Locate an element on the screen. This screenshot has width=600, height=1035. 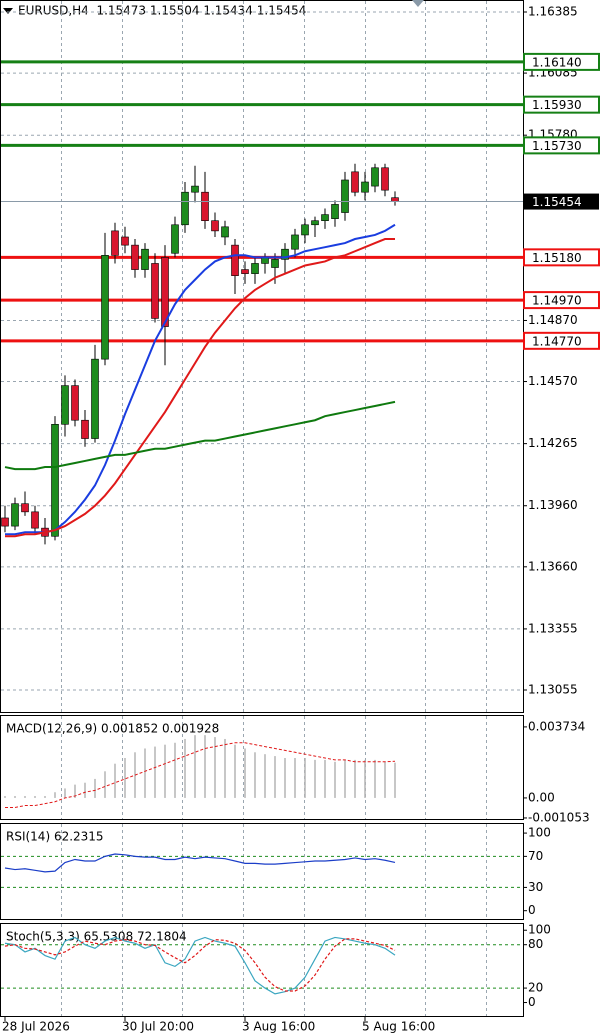
x-tick-label: 30 Jul 20:00 is located at coordinates (158, 1027).